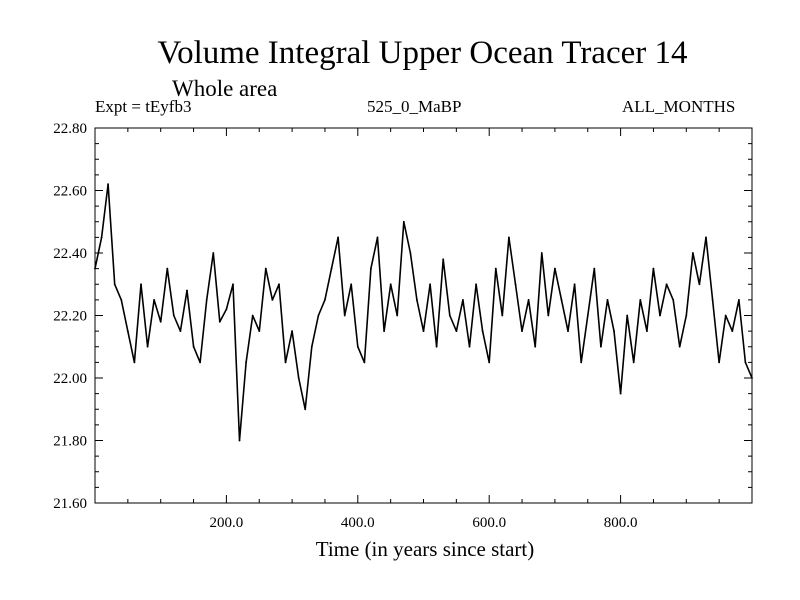 The width and height of the screenshot is (800, 600). What do you see at coordinates (70, 317) in the screenshot?
I see `y-tick-label: 22.20` at bounding box center [70, 317].